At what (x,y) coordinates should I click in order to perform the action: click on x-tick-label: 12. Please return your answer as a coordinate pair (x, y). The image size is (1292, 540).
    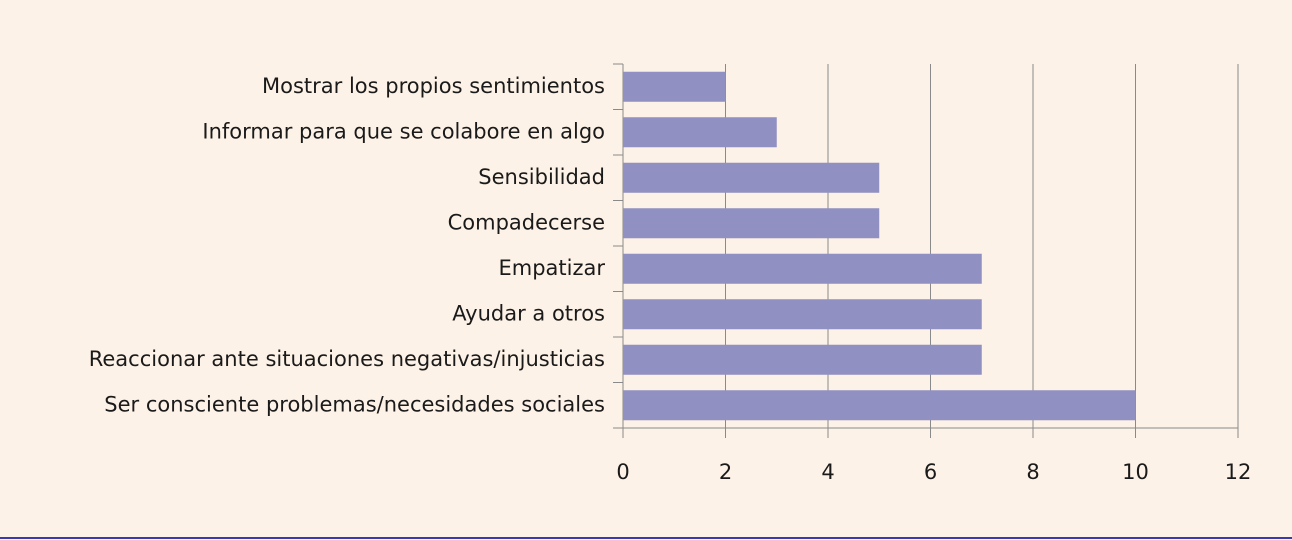
    Looking at the image, I should click on (1238, 472).